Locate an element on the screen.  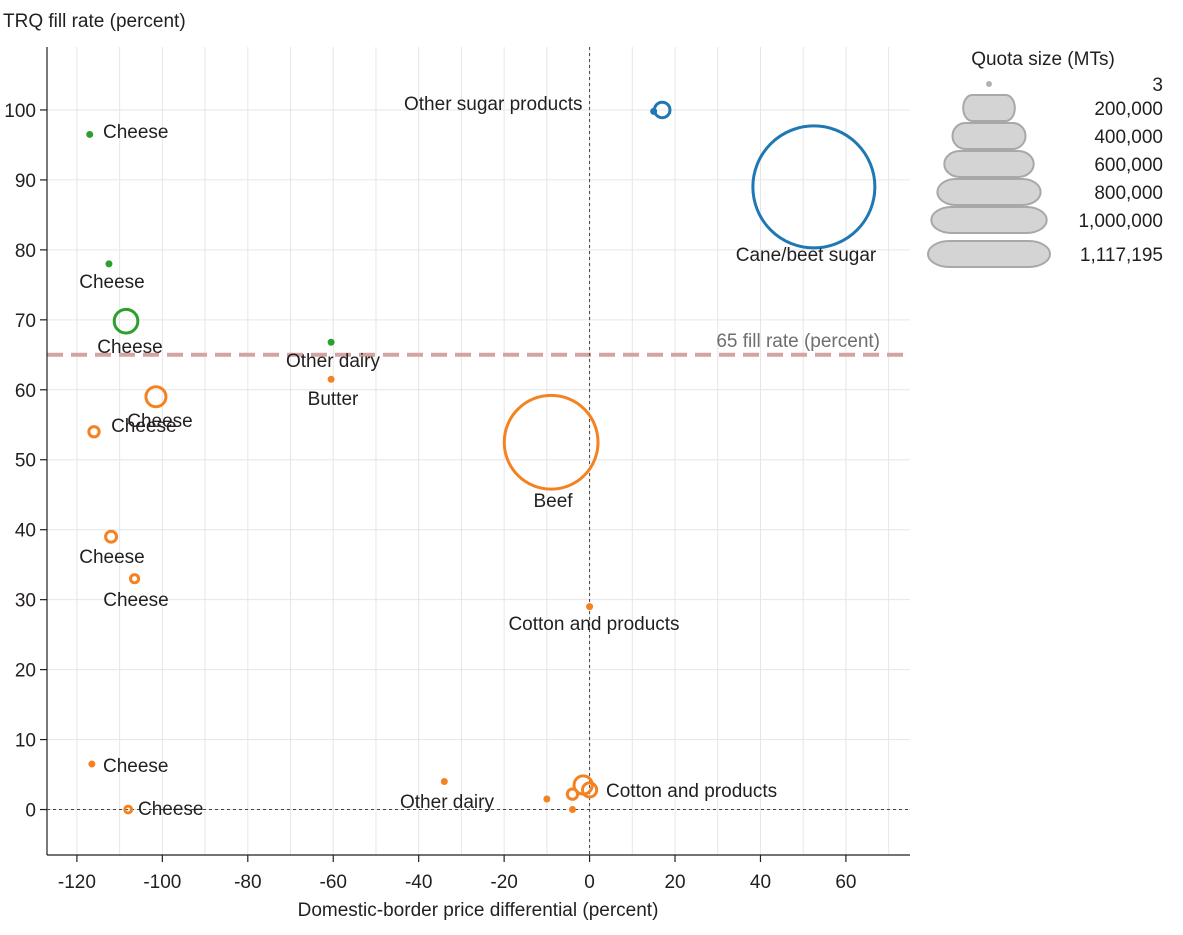
y-tick-label: 90 is located at coordinates (25, 181).